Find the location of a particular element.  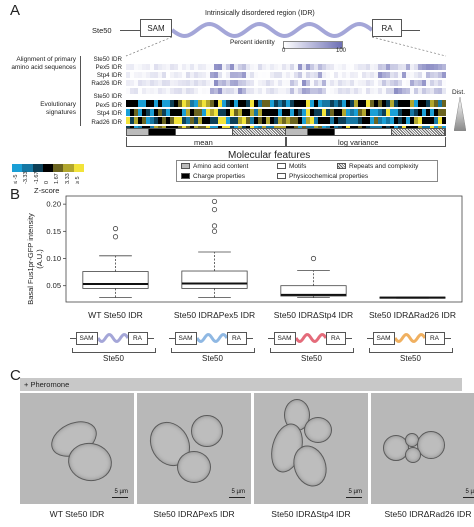

legend-repeats: Repeats and complexity is located at coordinates (377, 166).